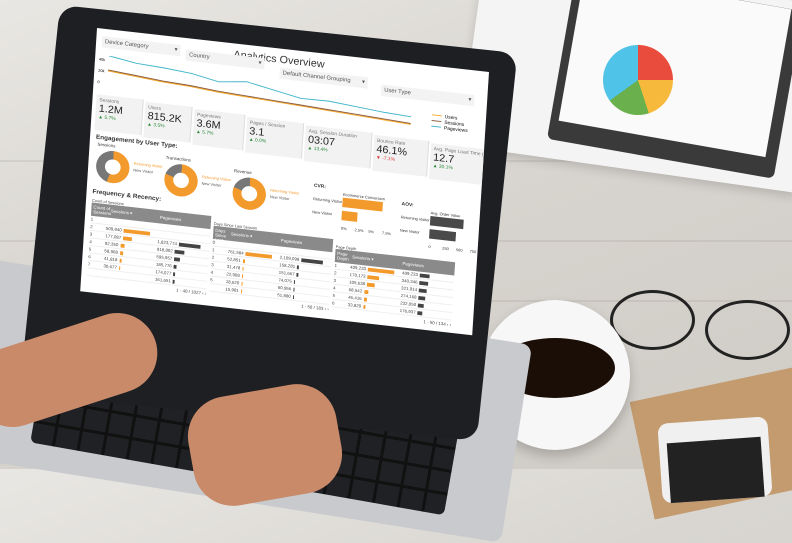 This screenshot has height=543, width=792. What do you see at coordinates (98, 235) in the screenshot?
I see `row-key: 3` at bounding box center [98, 235].